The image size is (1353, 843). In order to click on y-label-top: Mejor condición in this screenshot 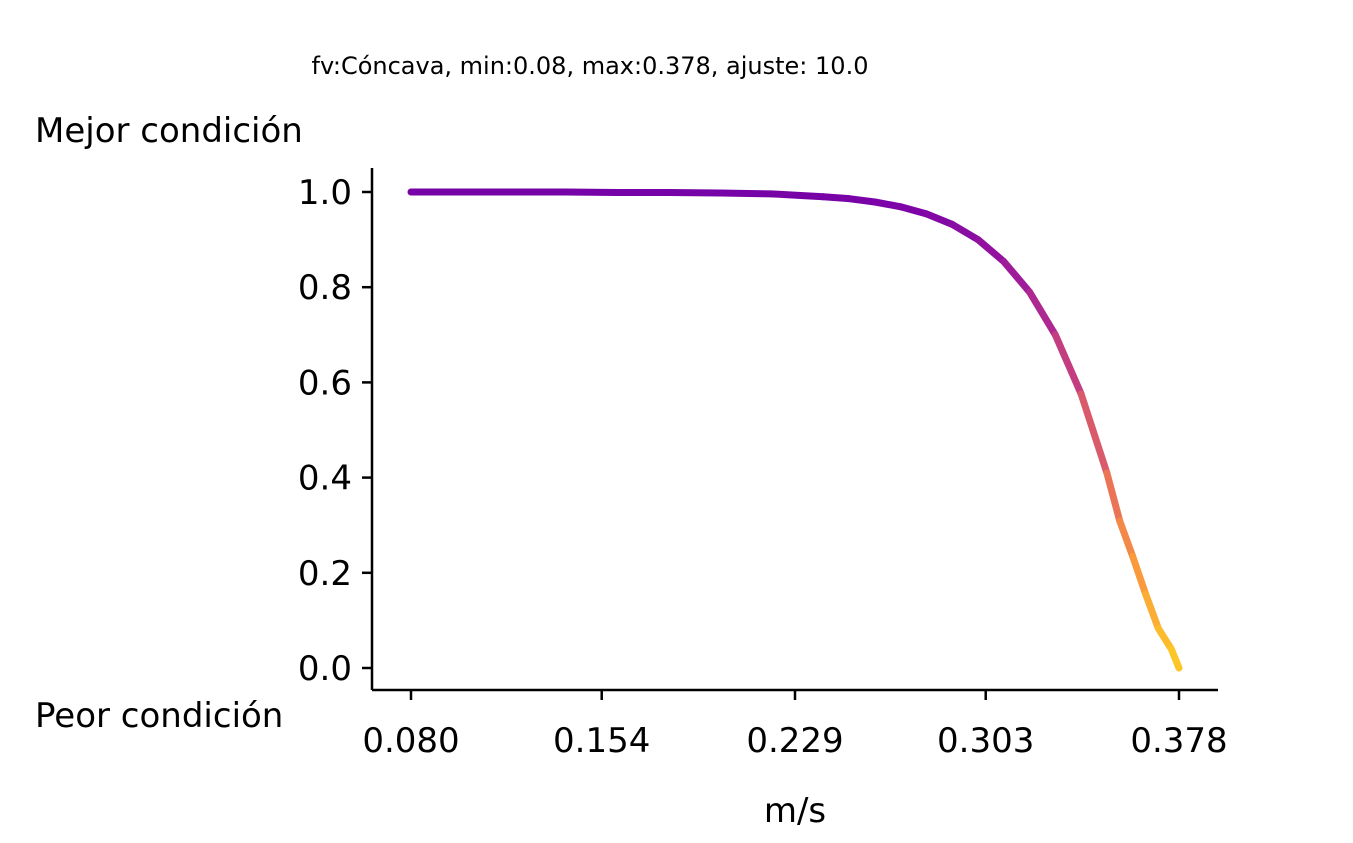, I will do `click(169, 131)`.